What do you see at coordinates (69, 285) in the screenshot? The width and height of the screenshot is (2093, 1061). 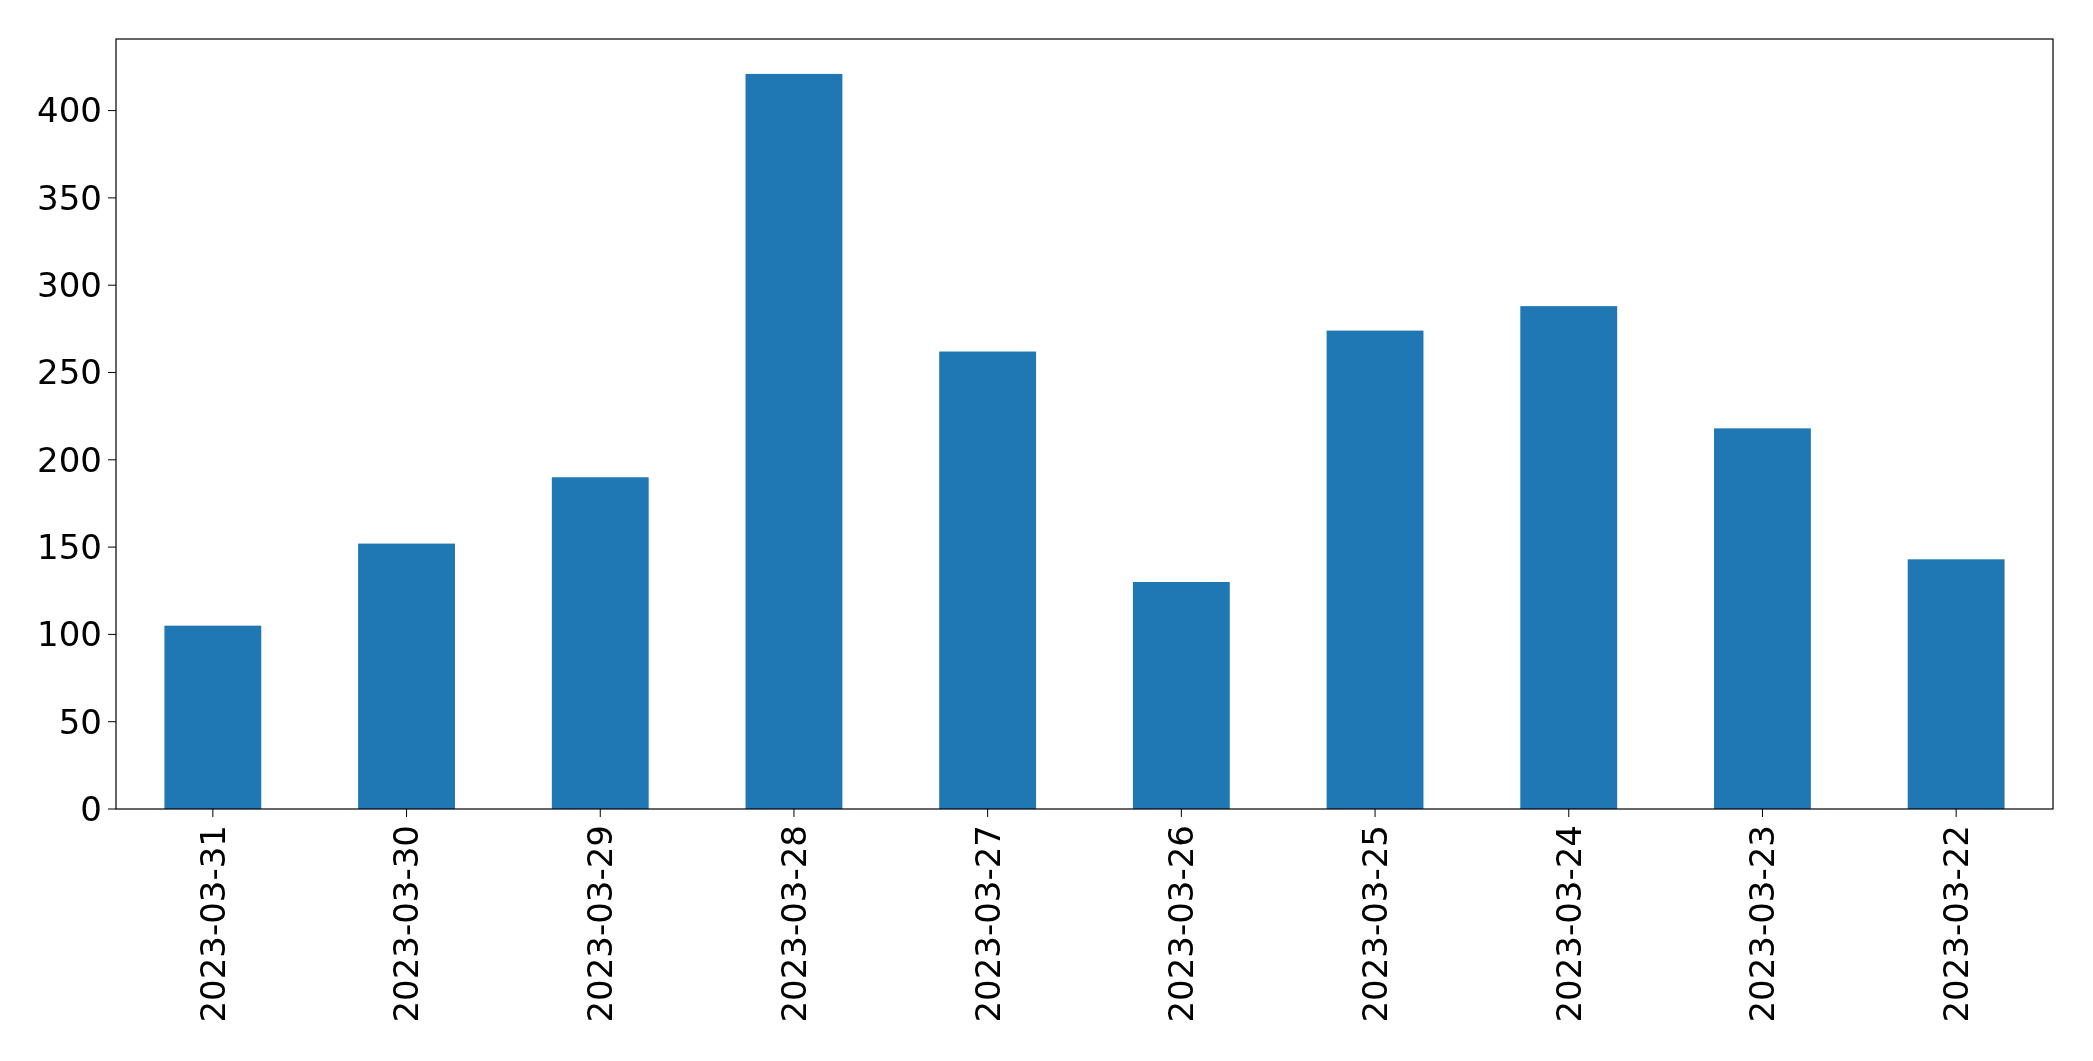 I see `y-tick-label: 300` at bounding box center [69, 285].